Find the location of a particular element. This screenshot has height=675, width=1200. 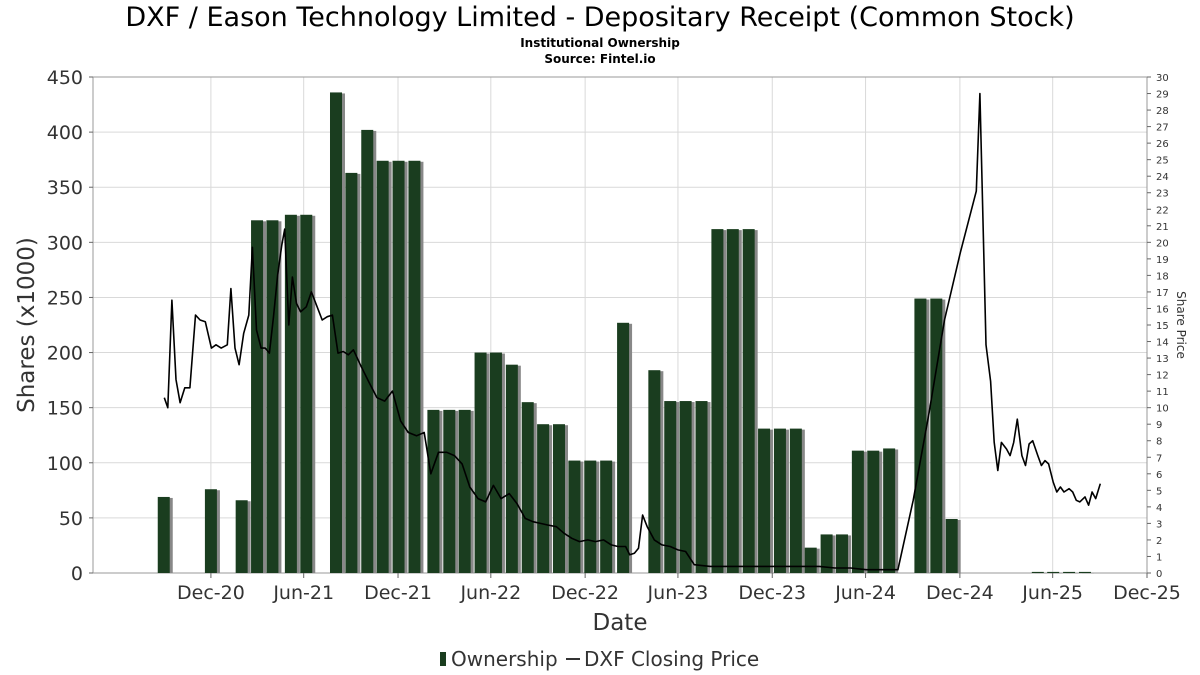

x-tick-label: Dec-23 is located at coordinates (772, 593).